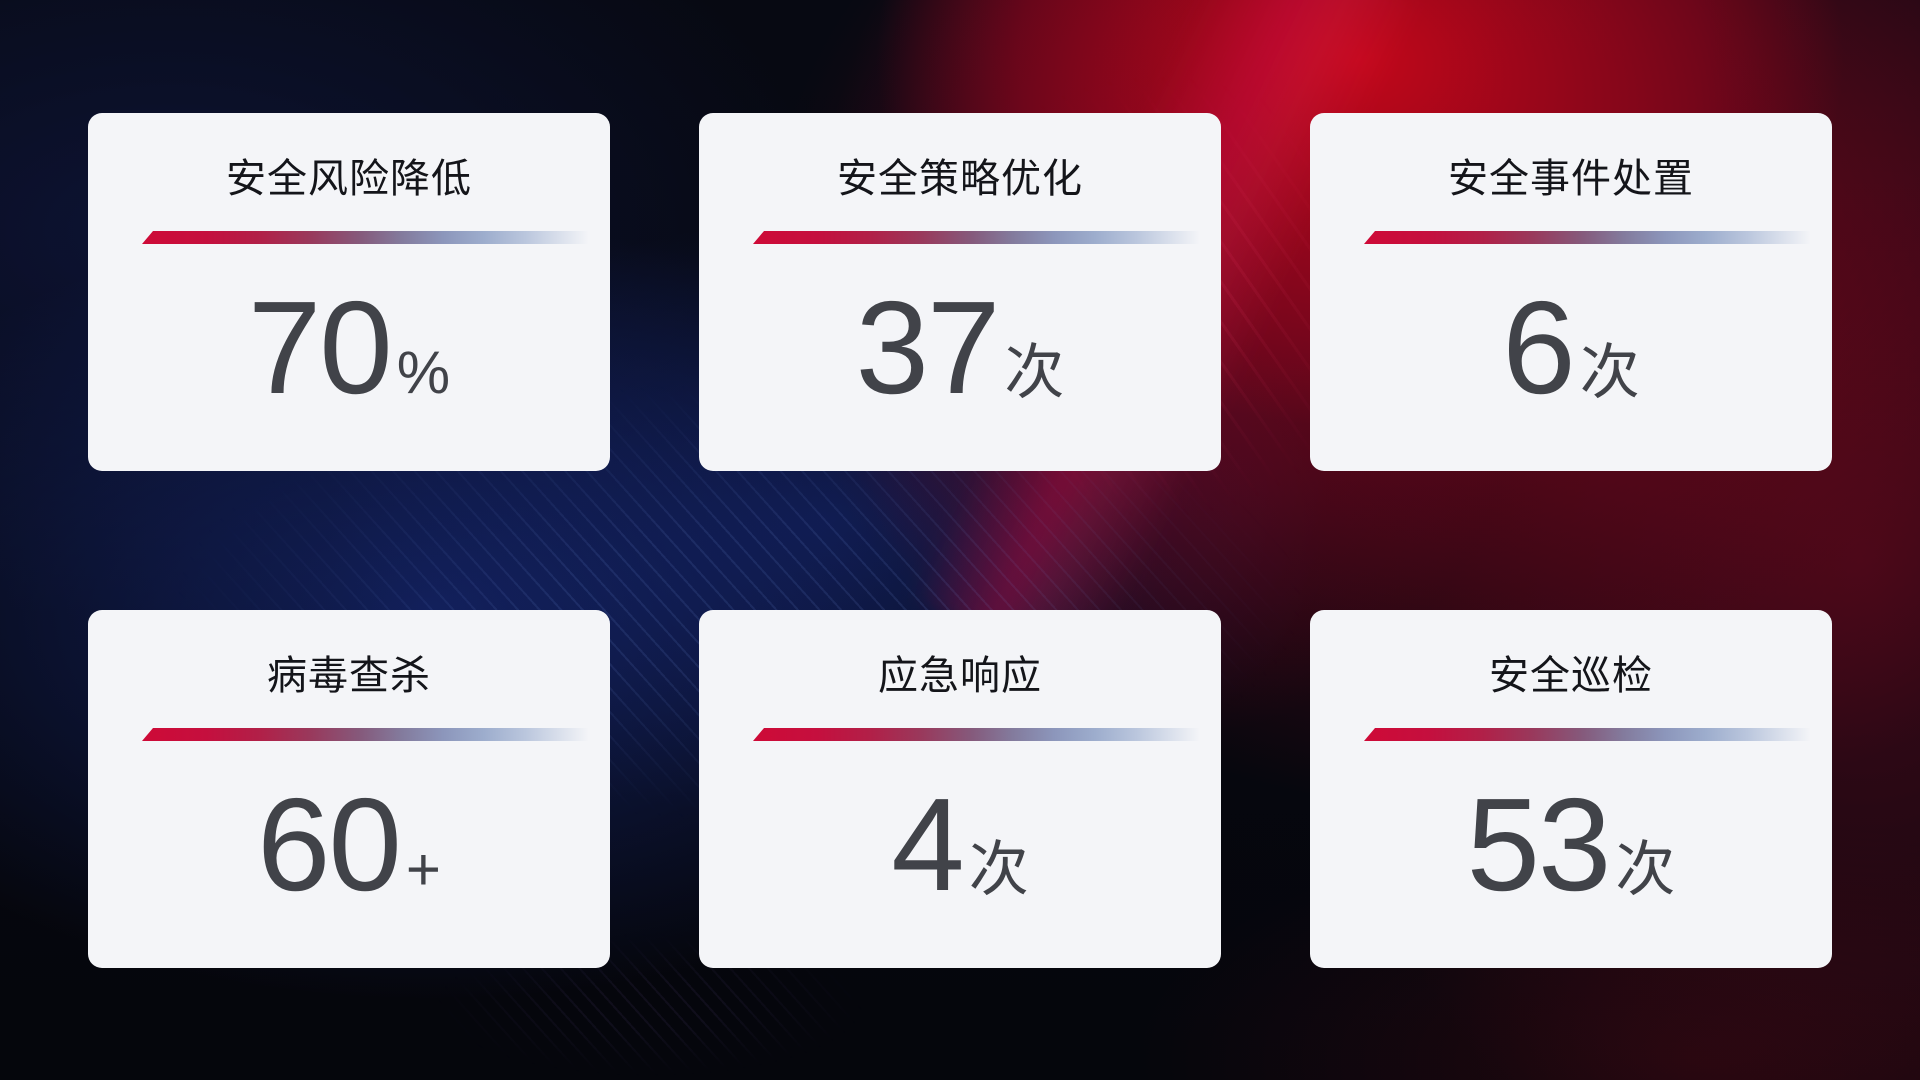 The height and width of the screenshot is (1080, 1920). What do you see at coordinates (960, 179) in the screenshot?
I see `card-title: 安全策略优化` at bounding box center [960, 179].